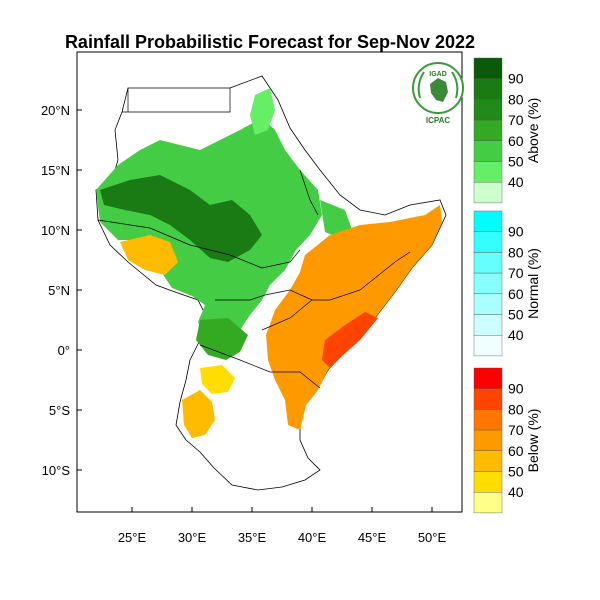  What do you see at coordinates (350, 340) in the screenshot?
I see `below-zone-strong` at bounding box center [350, 340].